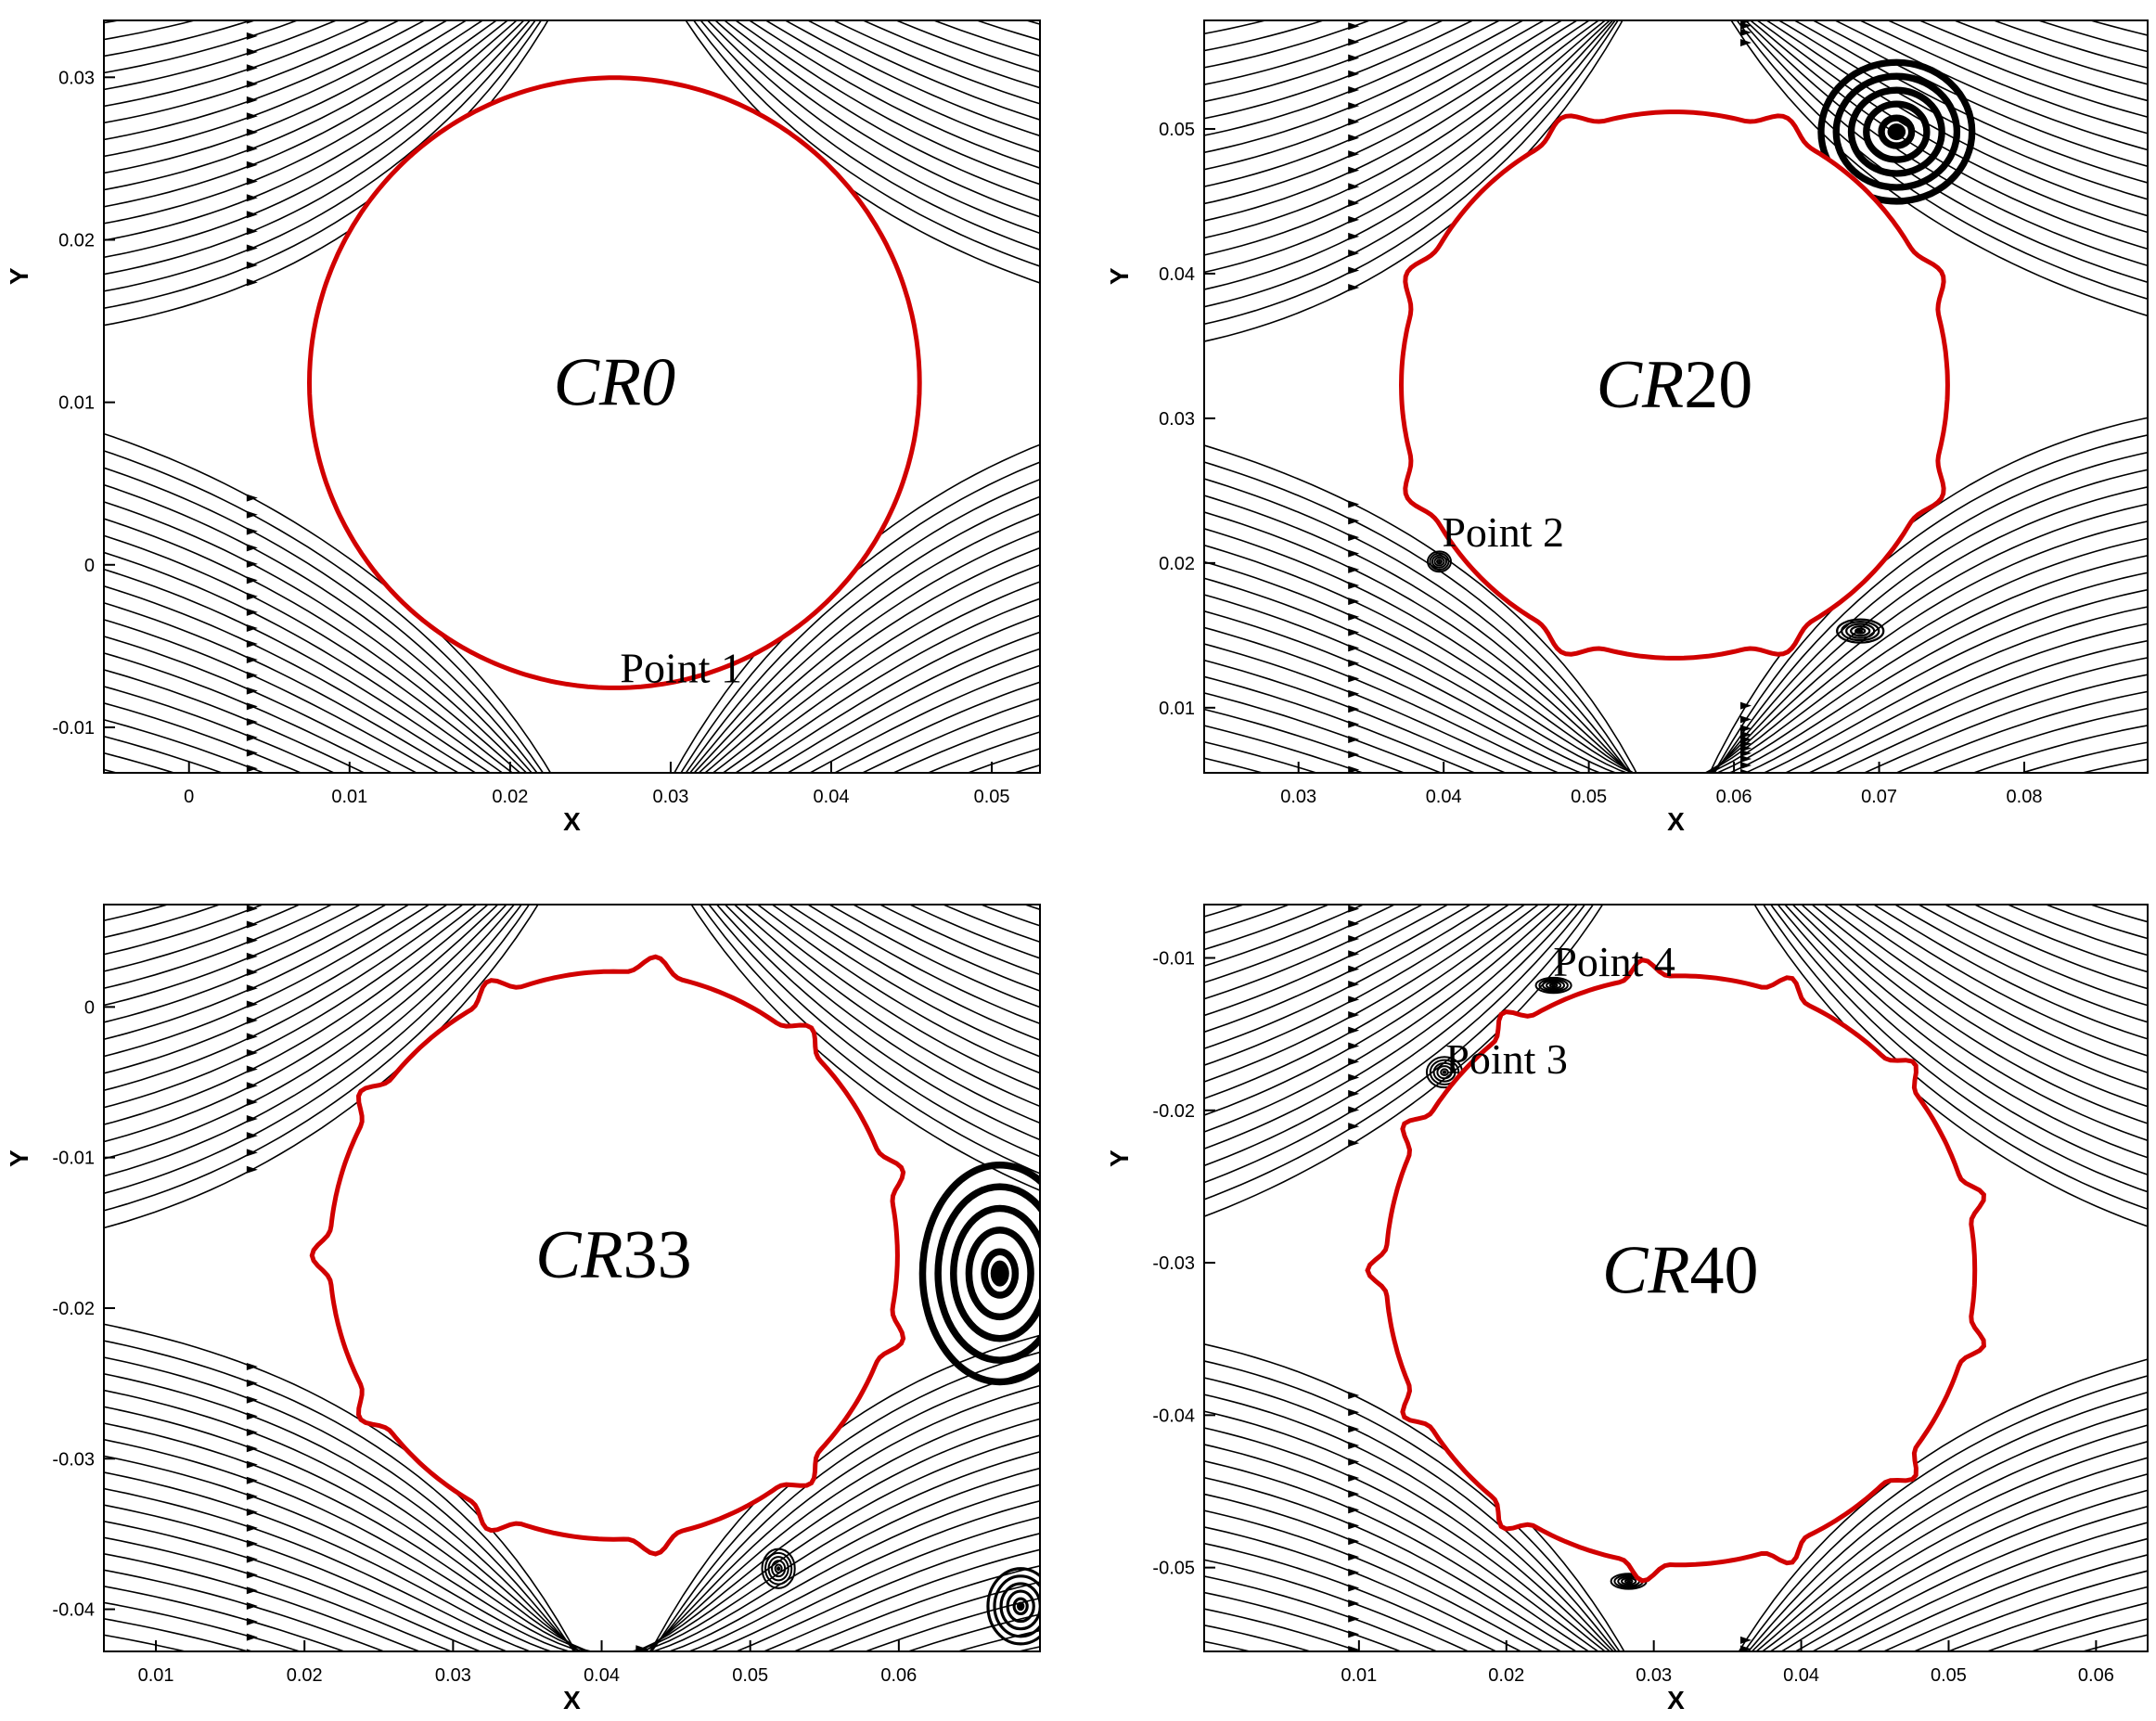  Describe the element at coordinates (510, 797) in the screenshot. I see `x-tick-label: 0.02` at that location.